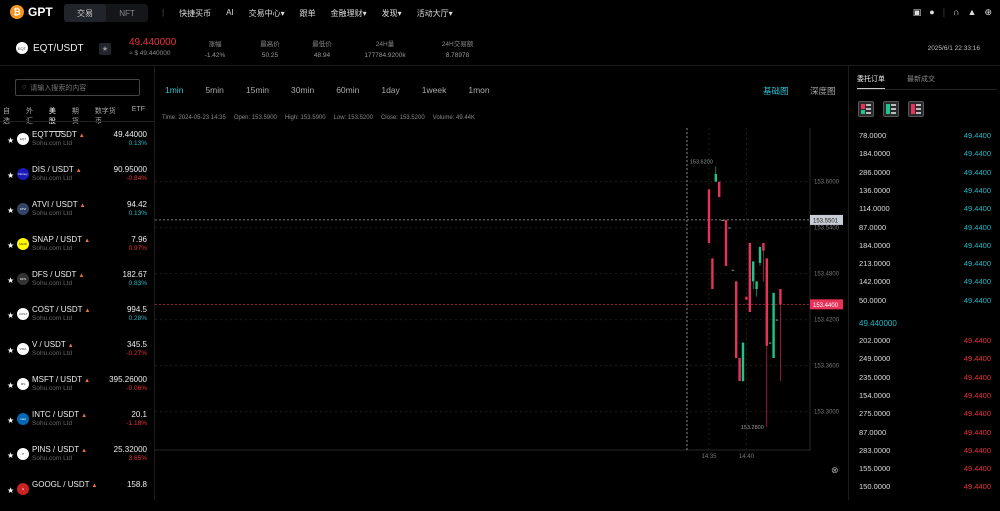  I want to click on tab-etf: ETF, so click(138, 109).